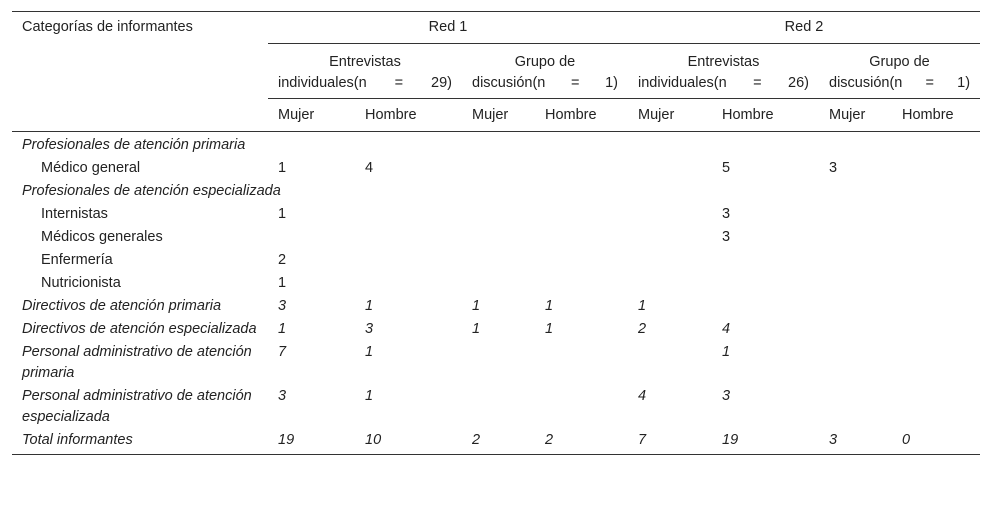 This screenshot has width=992, height=509. I want to click on row-label: Profesionales de atención primaria, so click(134, 145).